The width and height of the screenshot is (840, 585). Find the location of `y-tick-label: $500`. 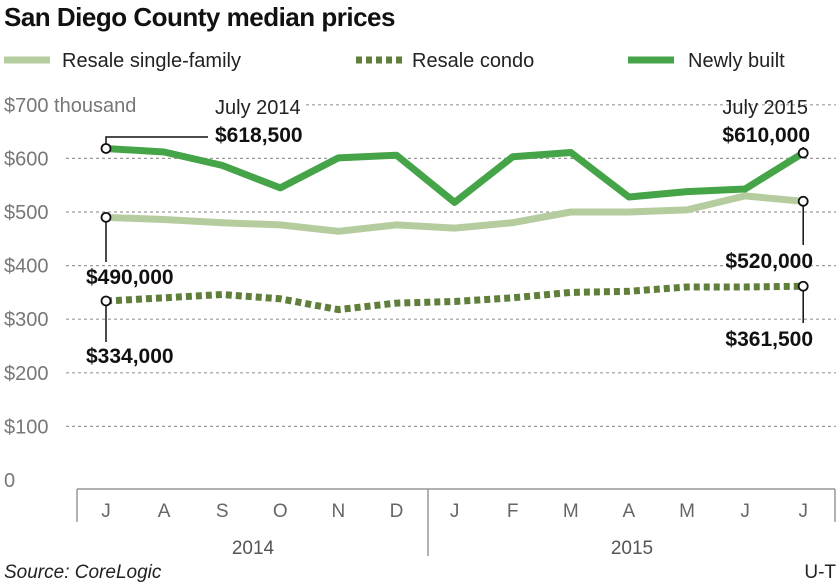

y-tick-label: $500 is located at coordinates (26, 213).